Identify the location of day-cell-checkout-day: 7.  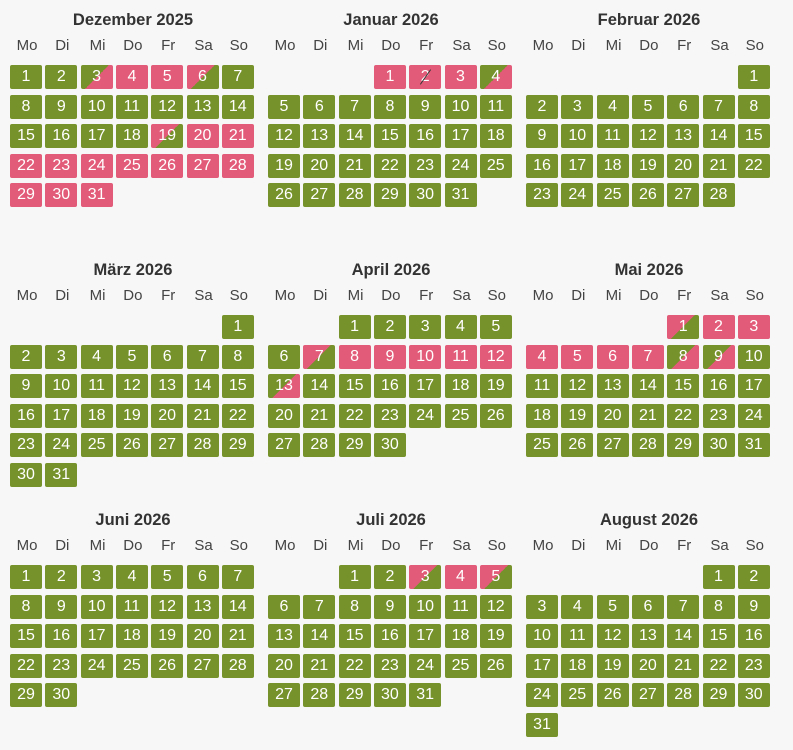
(319, 356).